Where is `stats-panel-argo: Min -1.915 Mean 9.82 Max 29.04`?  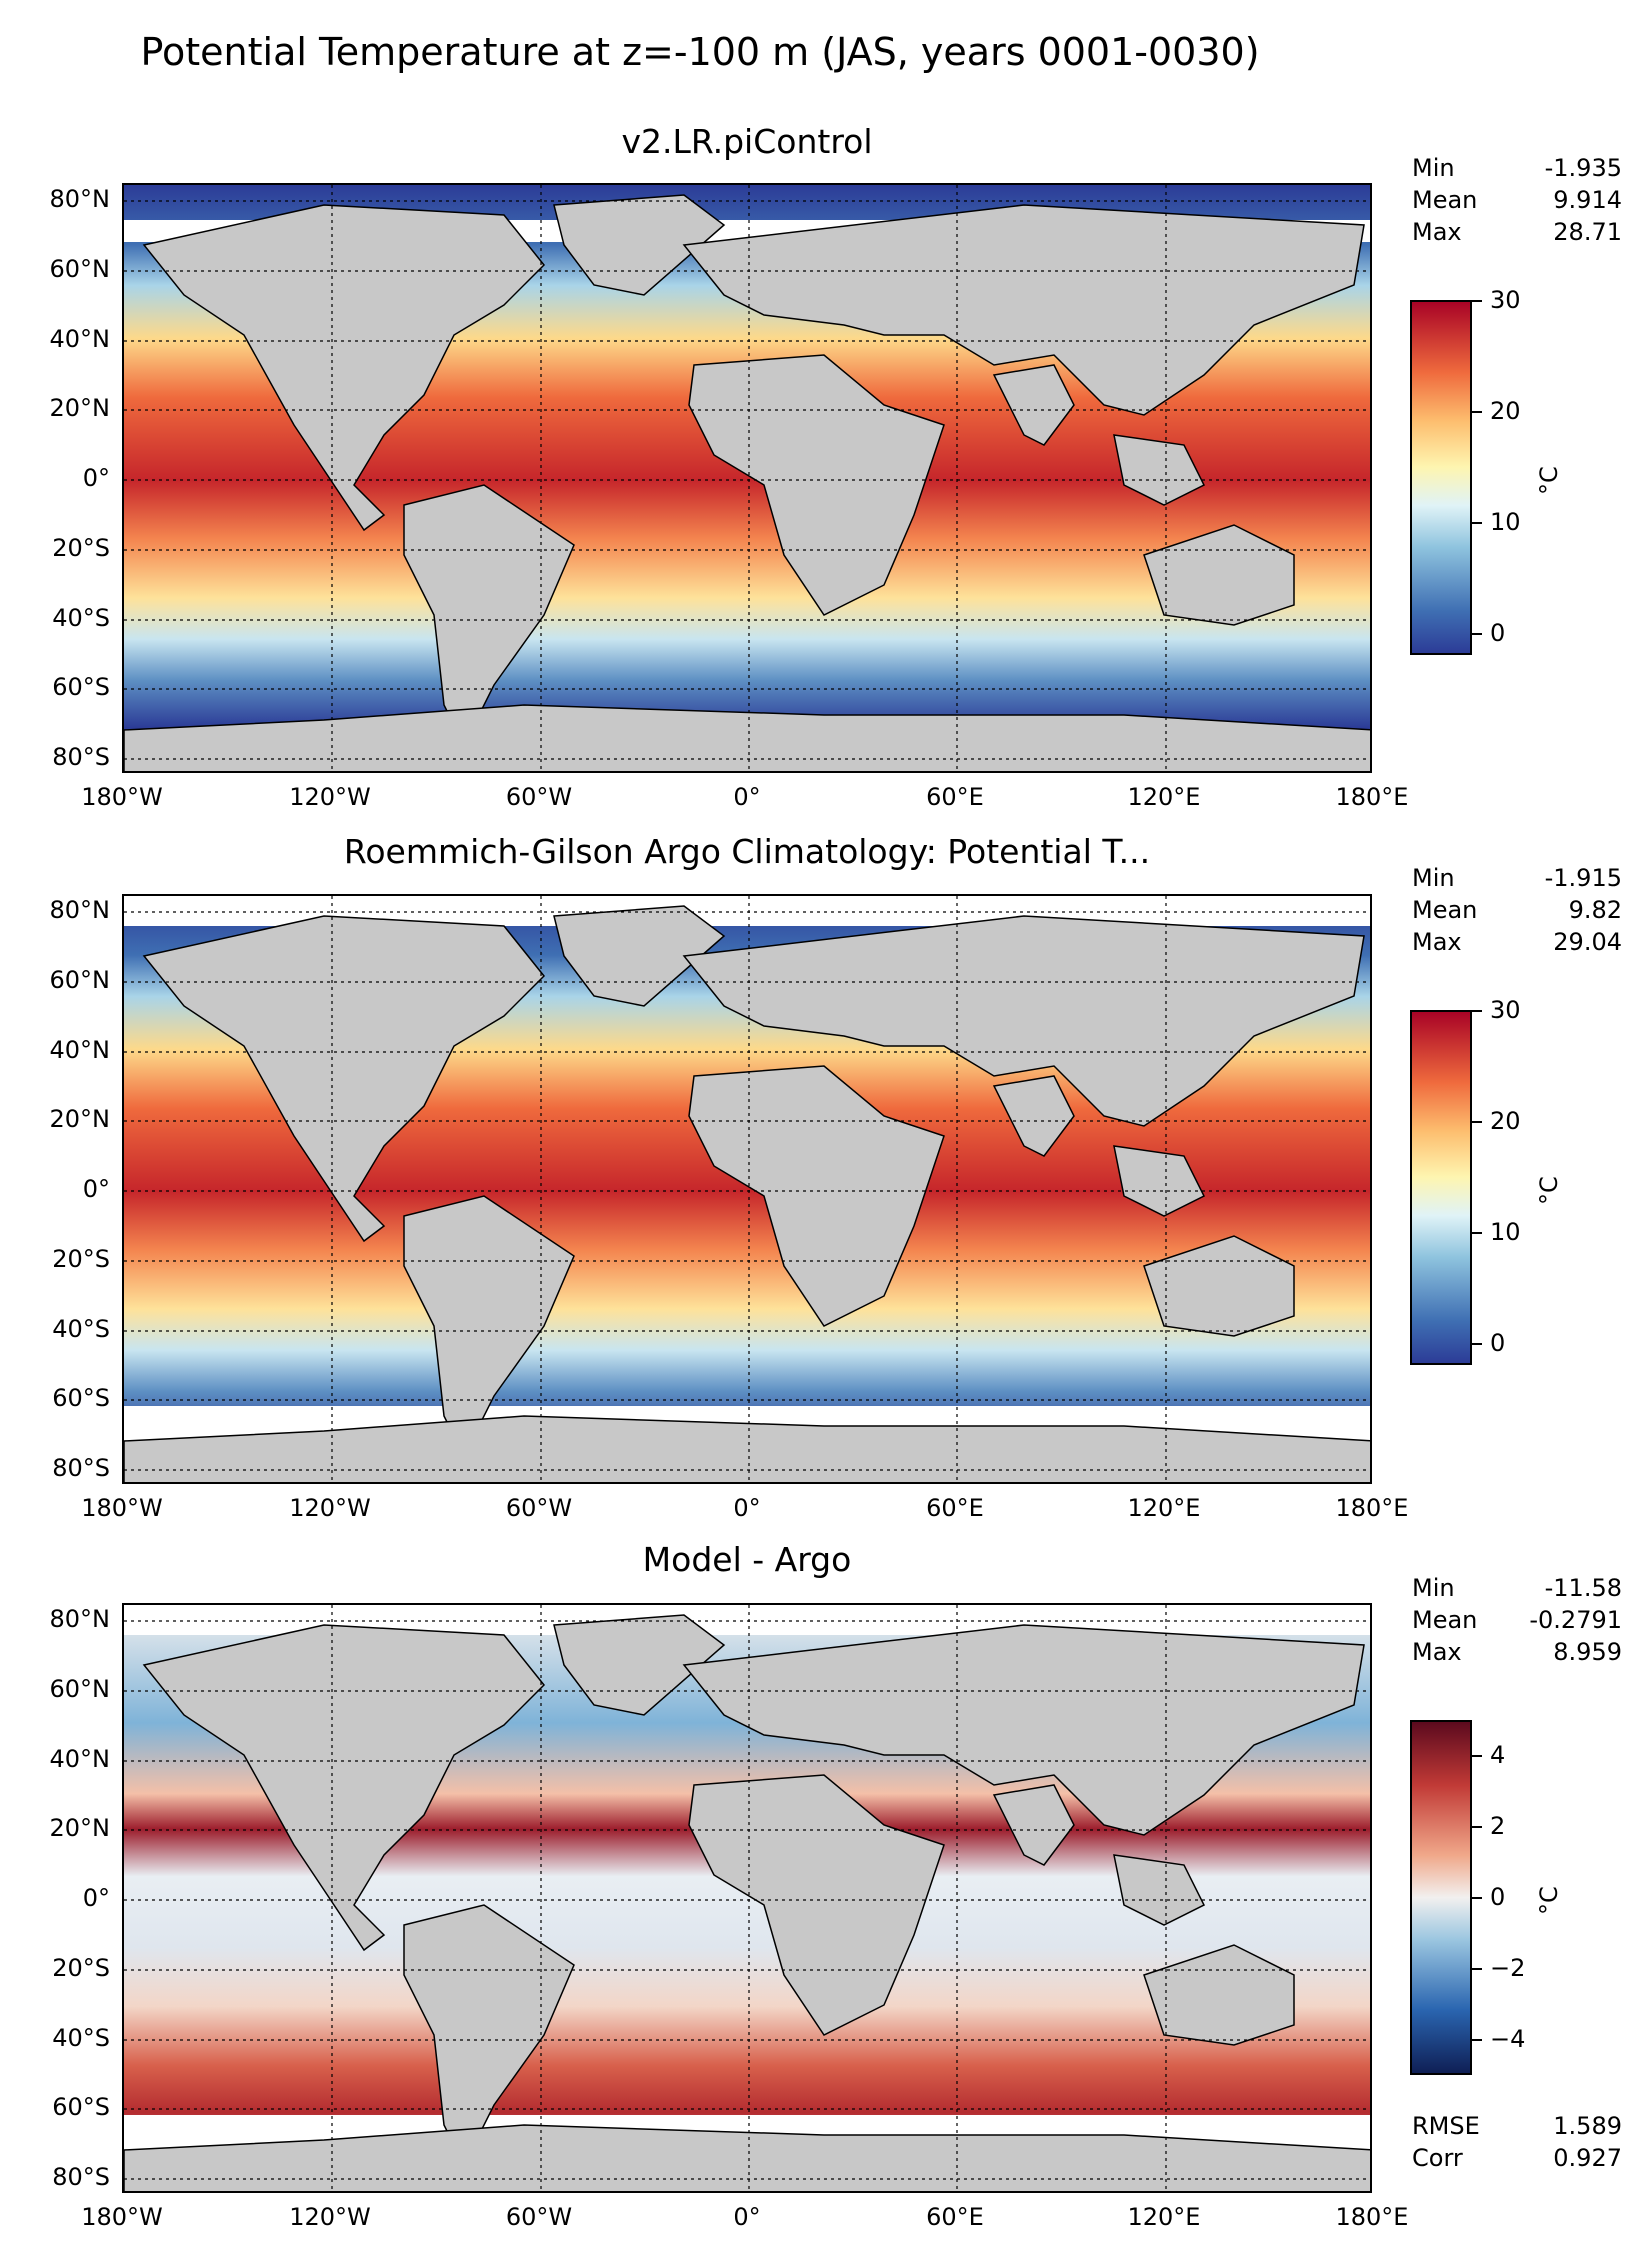
stats-panel-argo: Min -1.915 Mean 9.82 Max 29.04 is located at coordinates (1517, 910).